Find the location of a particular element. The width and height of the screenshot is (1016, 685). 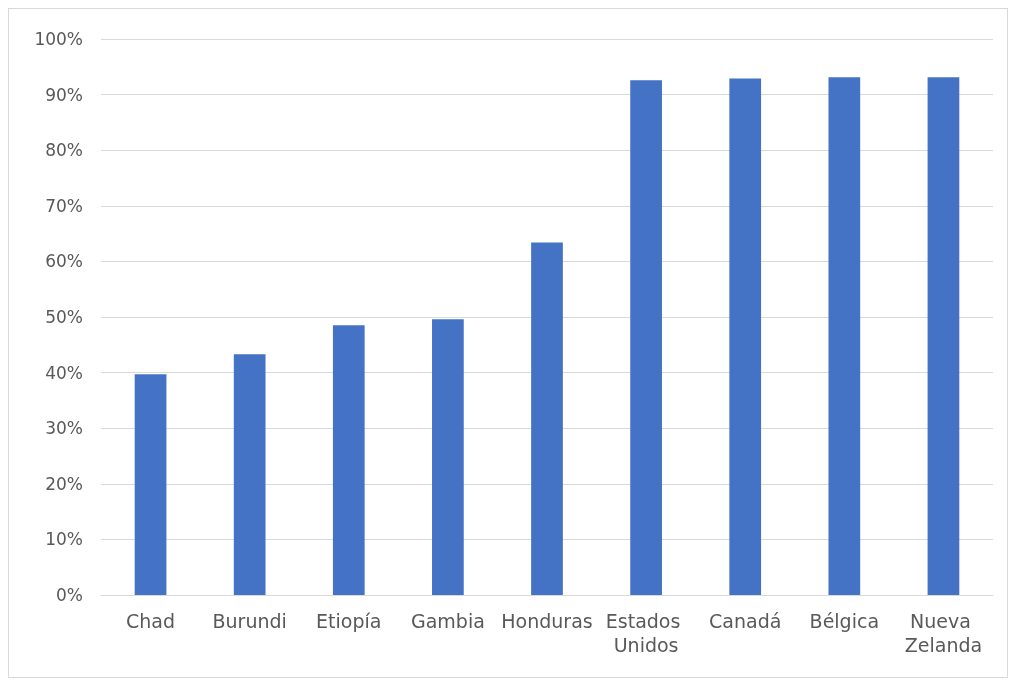

y-tick-label: 50% is located at coordinates (64, 317).